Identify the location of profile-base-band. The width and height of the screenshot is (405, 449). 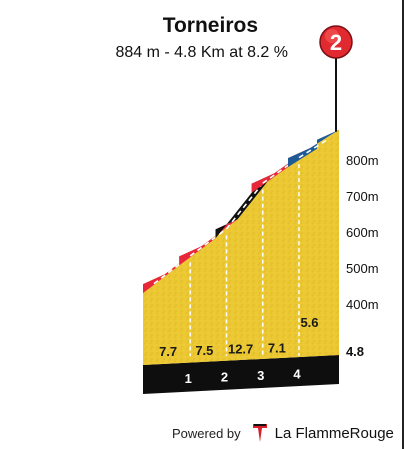
(241, 374).